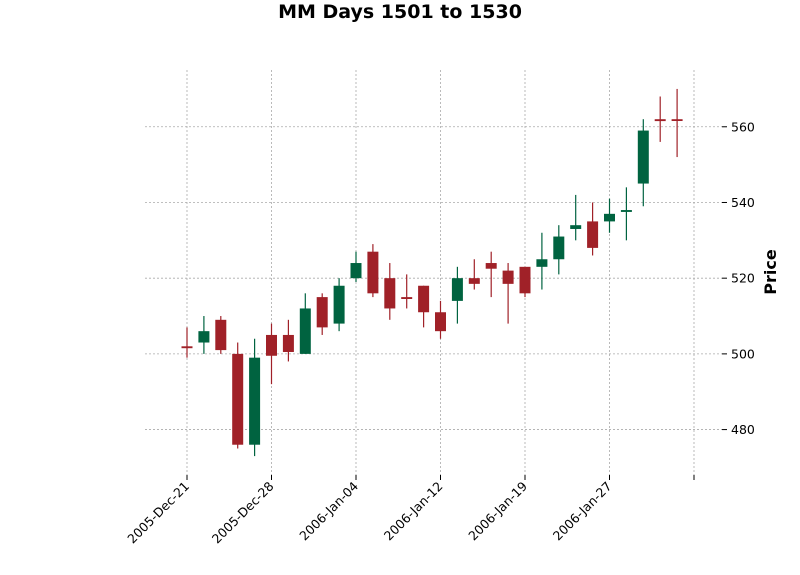 This screenshot has width=800, height=575. Describe the element at coordinates (743, 202) in the screenshot. I see `y-tick-label: 540` at that location.